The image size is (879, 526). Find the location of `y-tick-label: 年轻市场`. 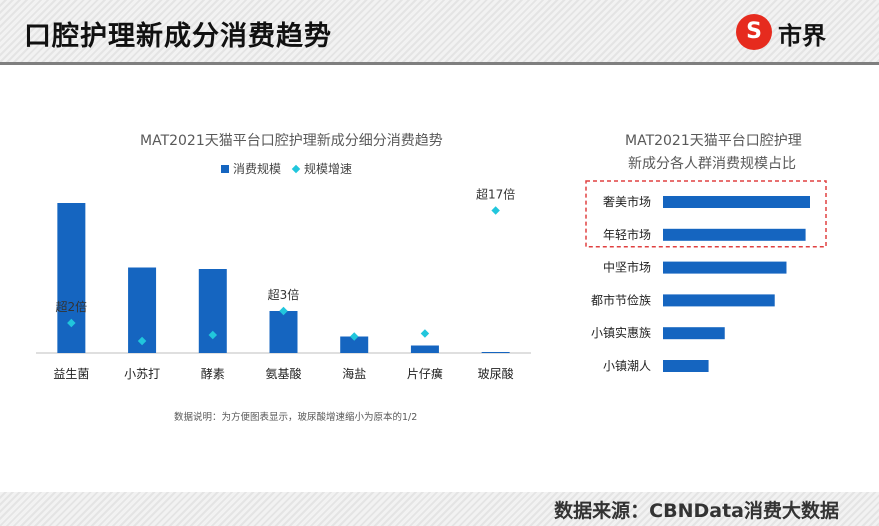

y-tick-label: 年轻市场 is located at coordinates (627, 234).